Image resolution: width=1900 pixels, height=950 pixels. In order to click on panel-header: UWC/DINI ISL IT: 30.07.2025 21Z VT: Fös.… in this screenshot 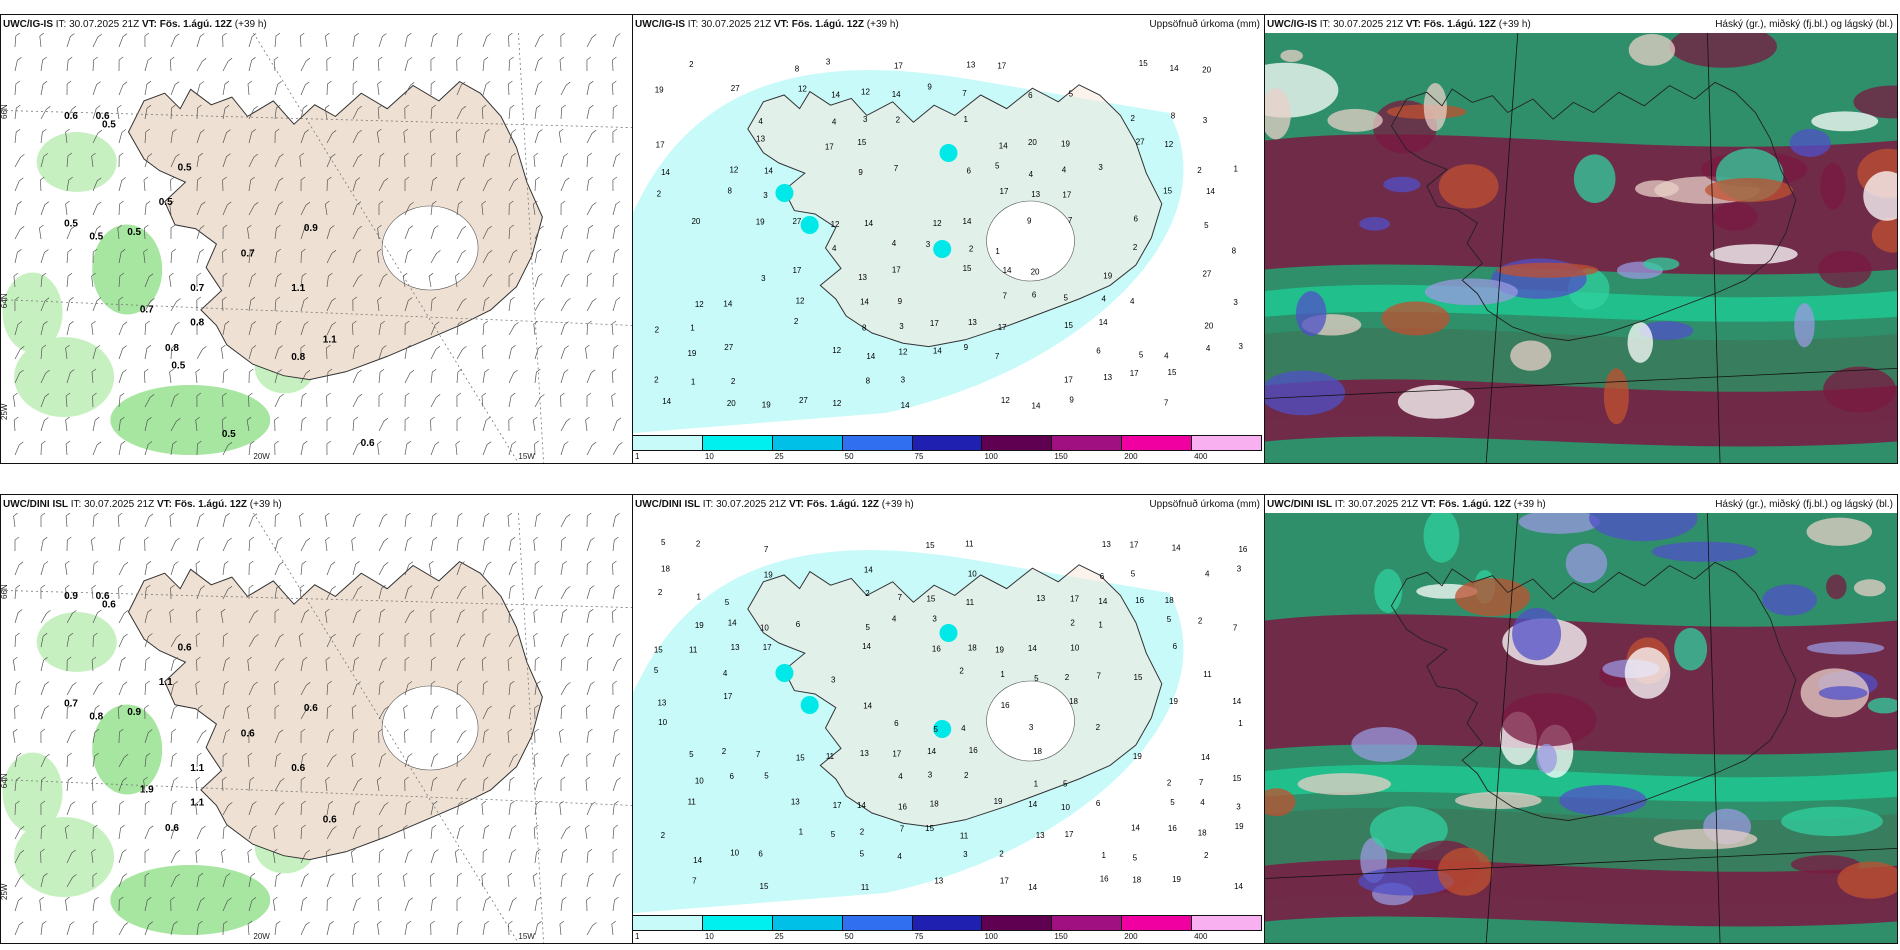, I will do `click(774, 504)`.